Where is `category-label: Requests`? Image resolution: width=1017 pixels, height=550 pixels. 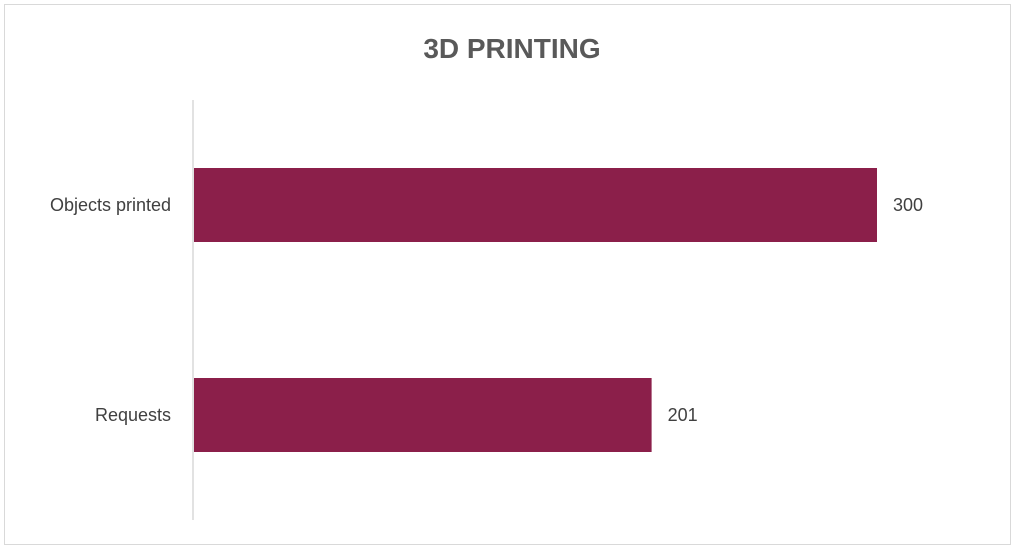
category-label: Requests is located at coordinates (133, 415).